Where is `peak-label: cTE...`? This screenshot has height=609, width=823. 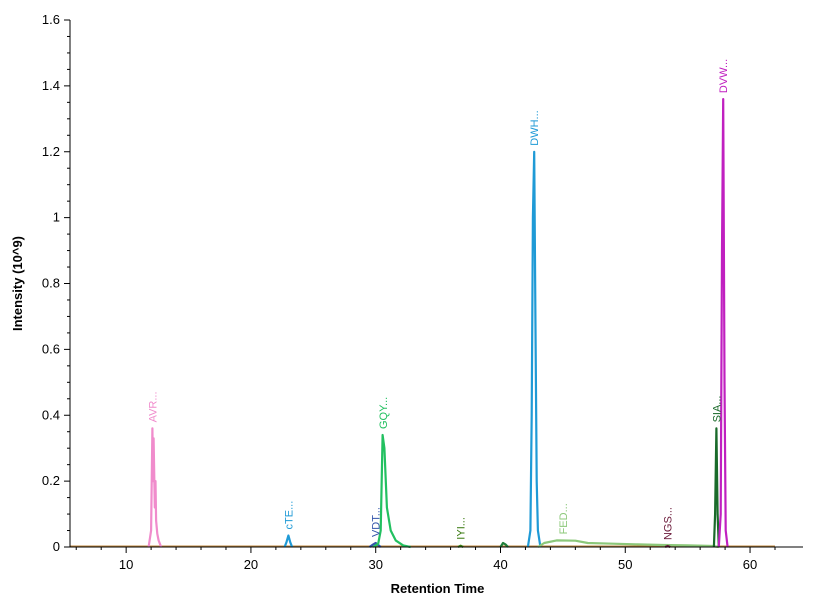 peak-label: cTE... is located at coordinates (289, 515).